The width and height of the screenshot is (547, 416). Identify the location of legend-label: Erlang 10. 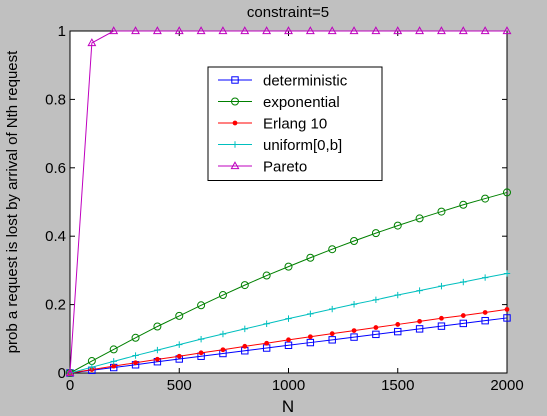
(295, 124).